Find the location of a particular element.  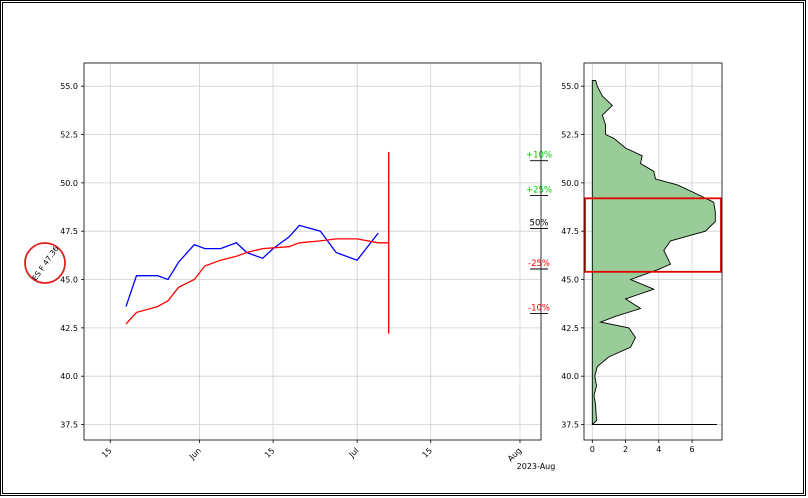

profile-x-tick-label: 2 is located at coordinates (625, 449).